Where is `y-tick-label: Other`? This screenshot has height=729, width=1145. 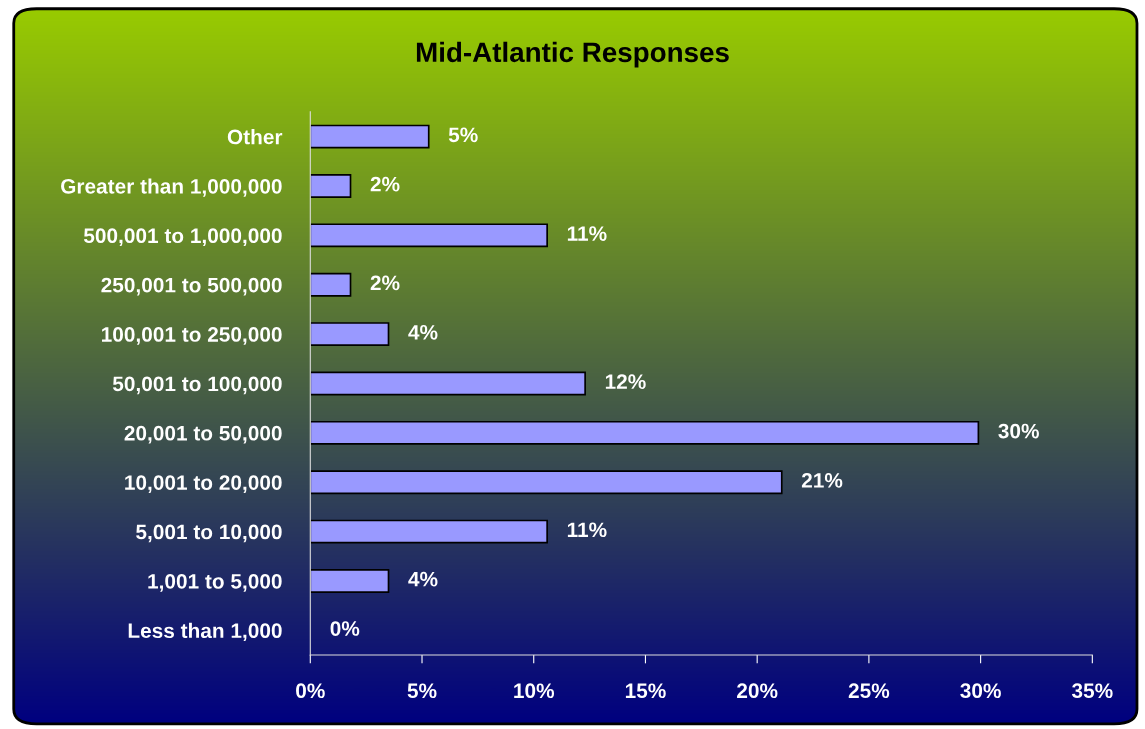 y-tick-label: Other is located at coordinates (255, 137).